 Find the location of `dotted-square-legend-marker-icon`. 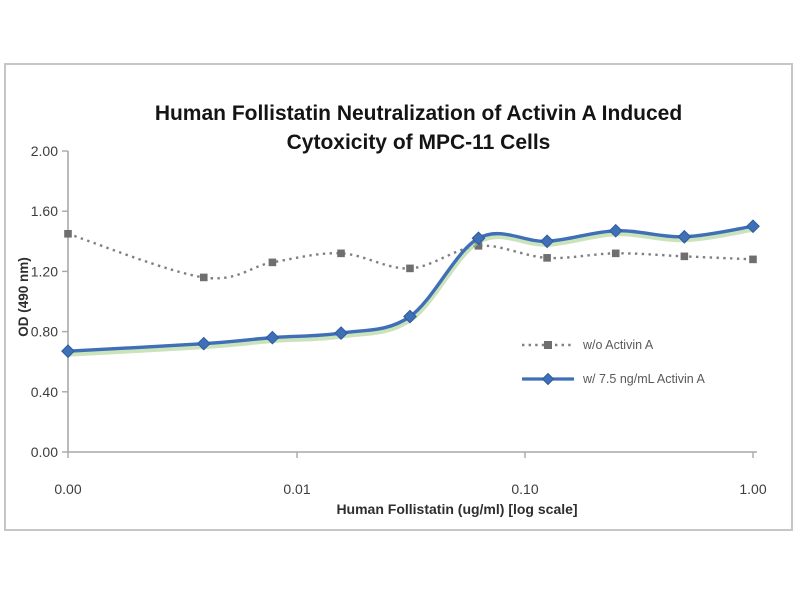

dotted-square-legend-marker-icon is located at coordinates (548, 345).